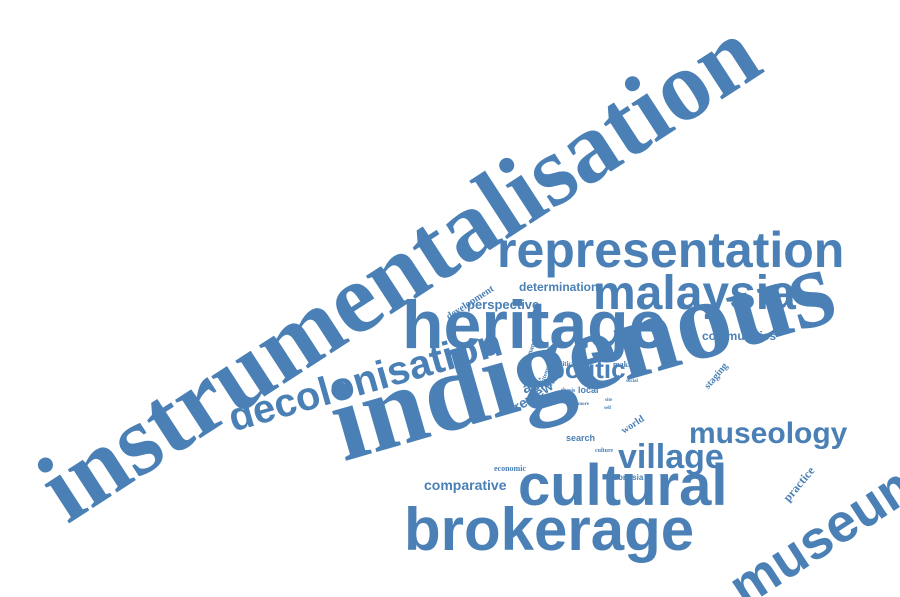  I want to click on word-local: local, so click(588, 390).